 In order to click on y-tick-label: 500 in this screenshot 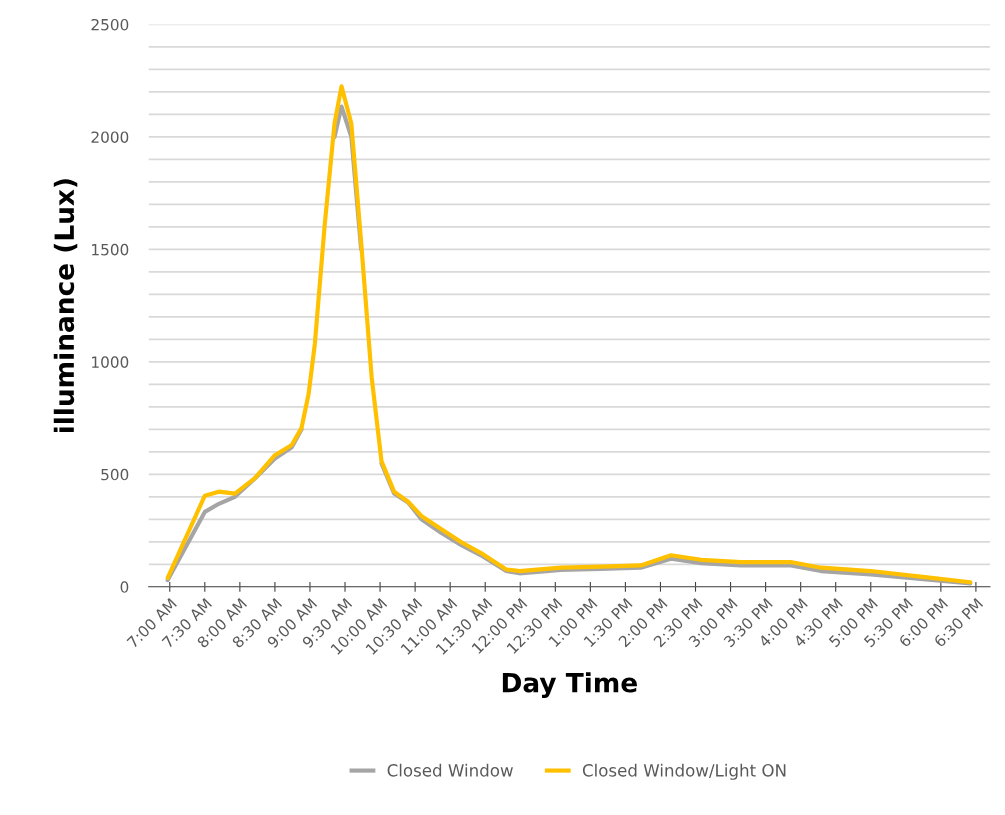, I will do `click(115, 474)`.